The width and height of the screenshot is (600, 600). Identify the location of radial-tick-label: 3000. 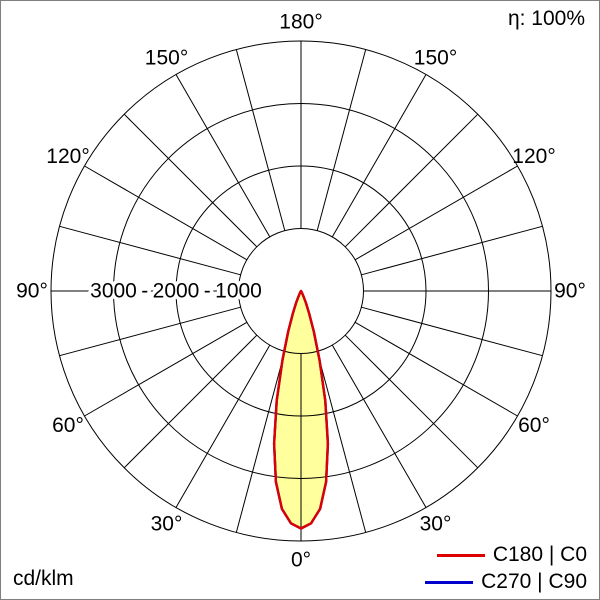
(113, 291).